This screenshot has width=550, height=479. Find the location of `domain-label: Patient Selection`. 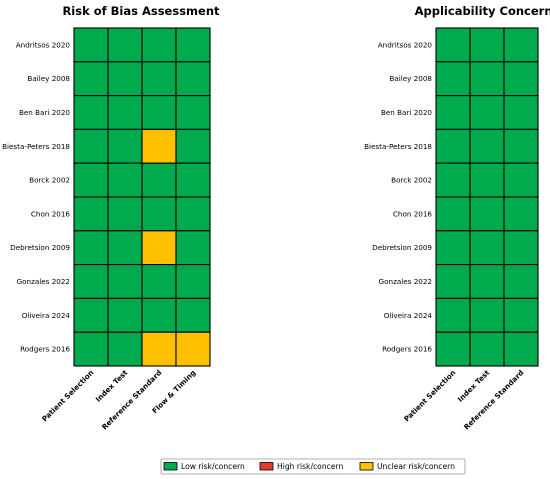

domain-label: Patient Selection is located at coordinates (67, 395).